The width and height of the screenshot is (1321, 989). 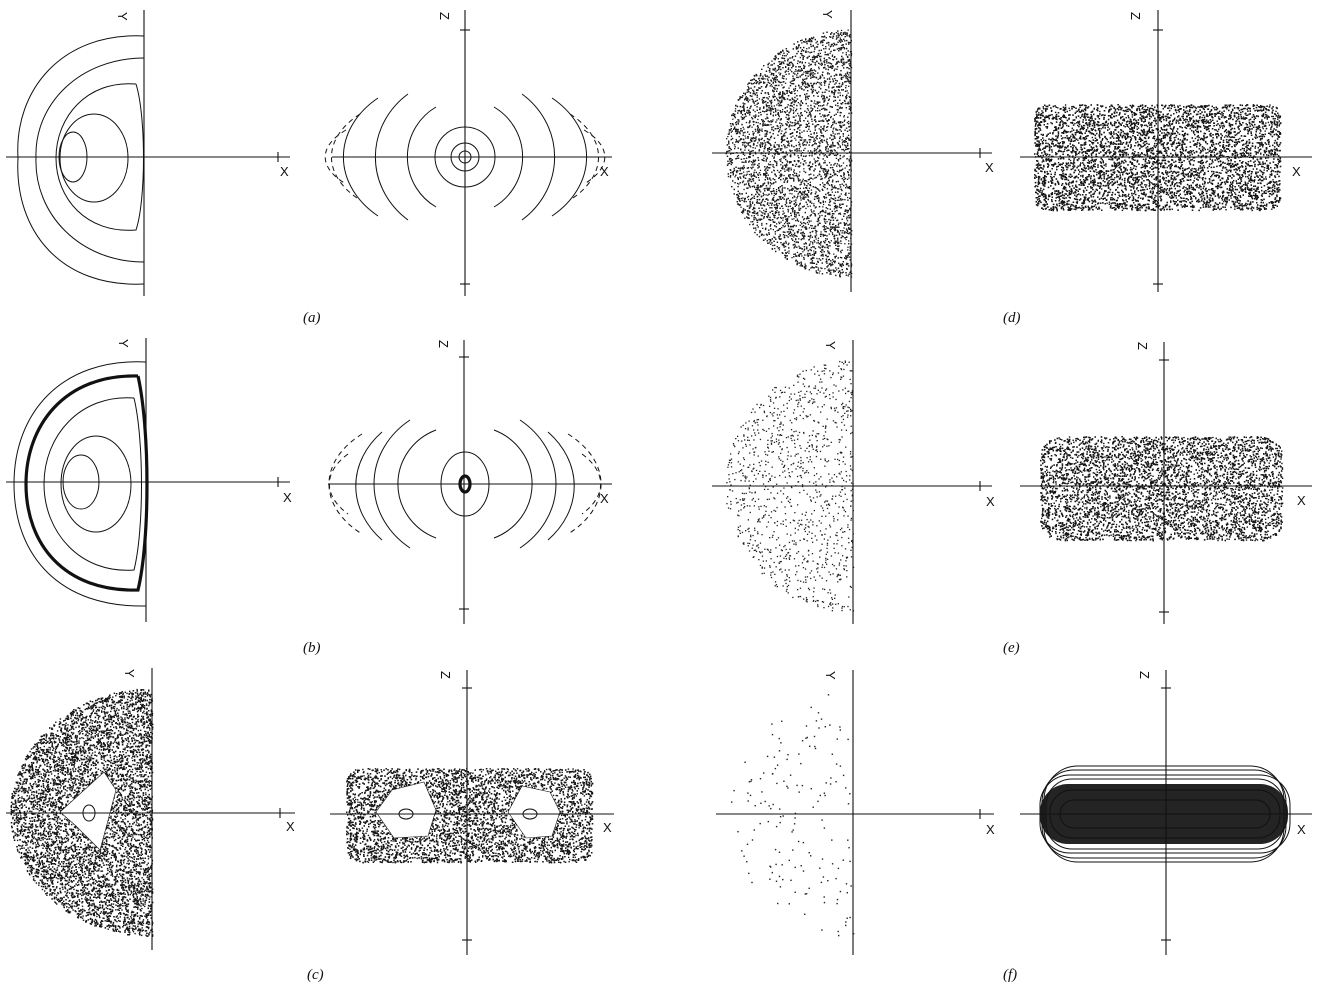 What do you see at coordinates (312, 318) in the screenshot?
I see `panel-a-caption: (a)` at bounding box center [312, 318].